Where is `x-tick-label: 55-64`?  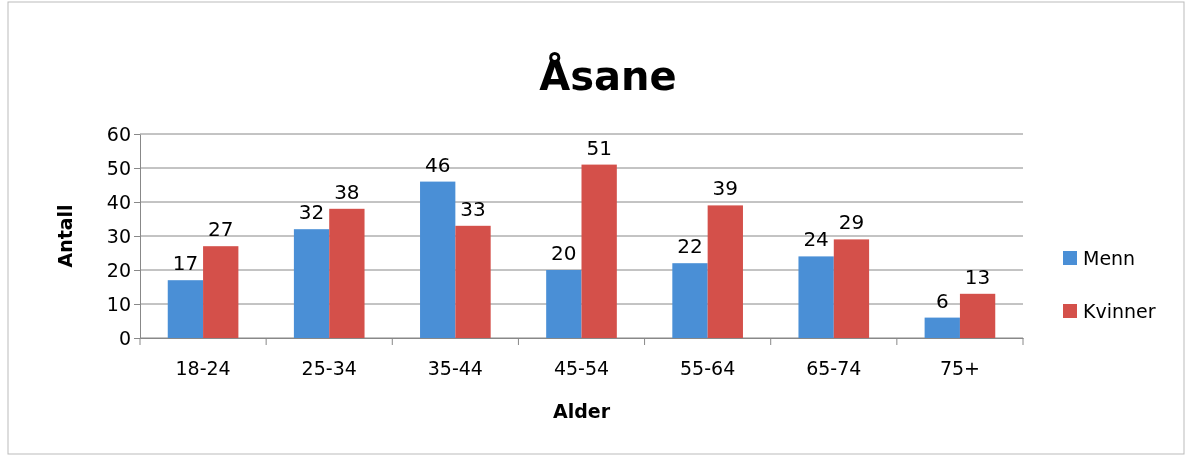
x-tick-label: 55-64 is located at coordinates (708, 368).